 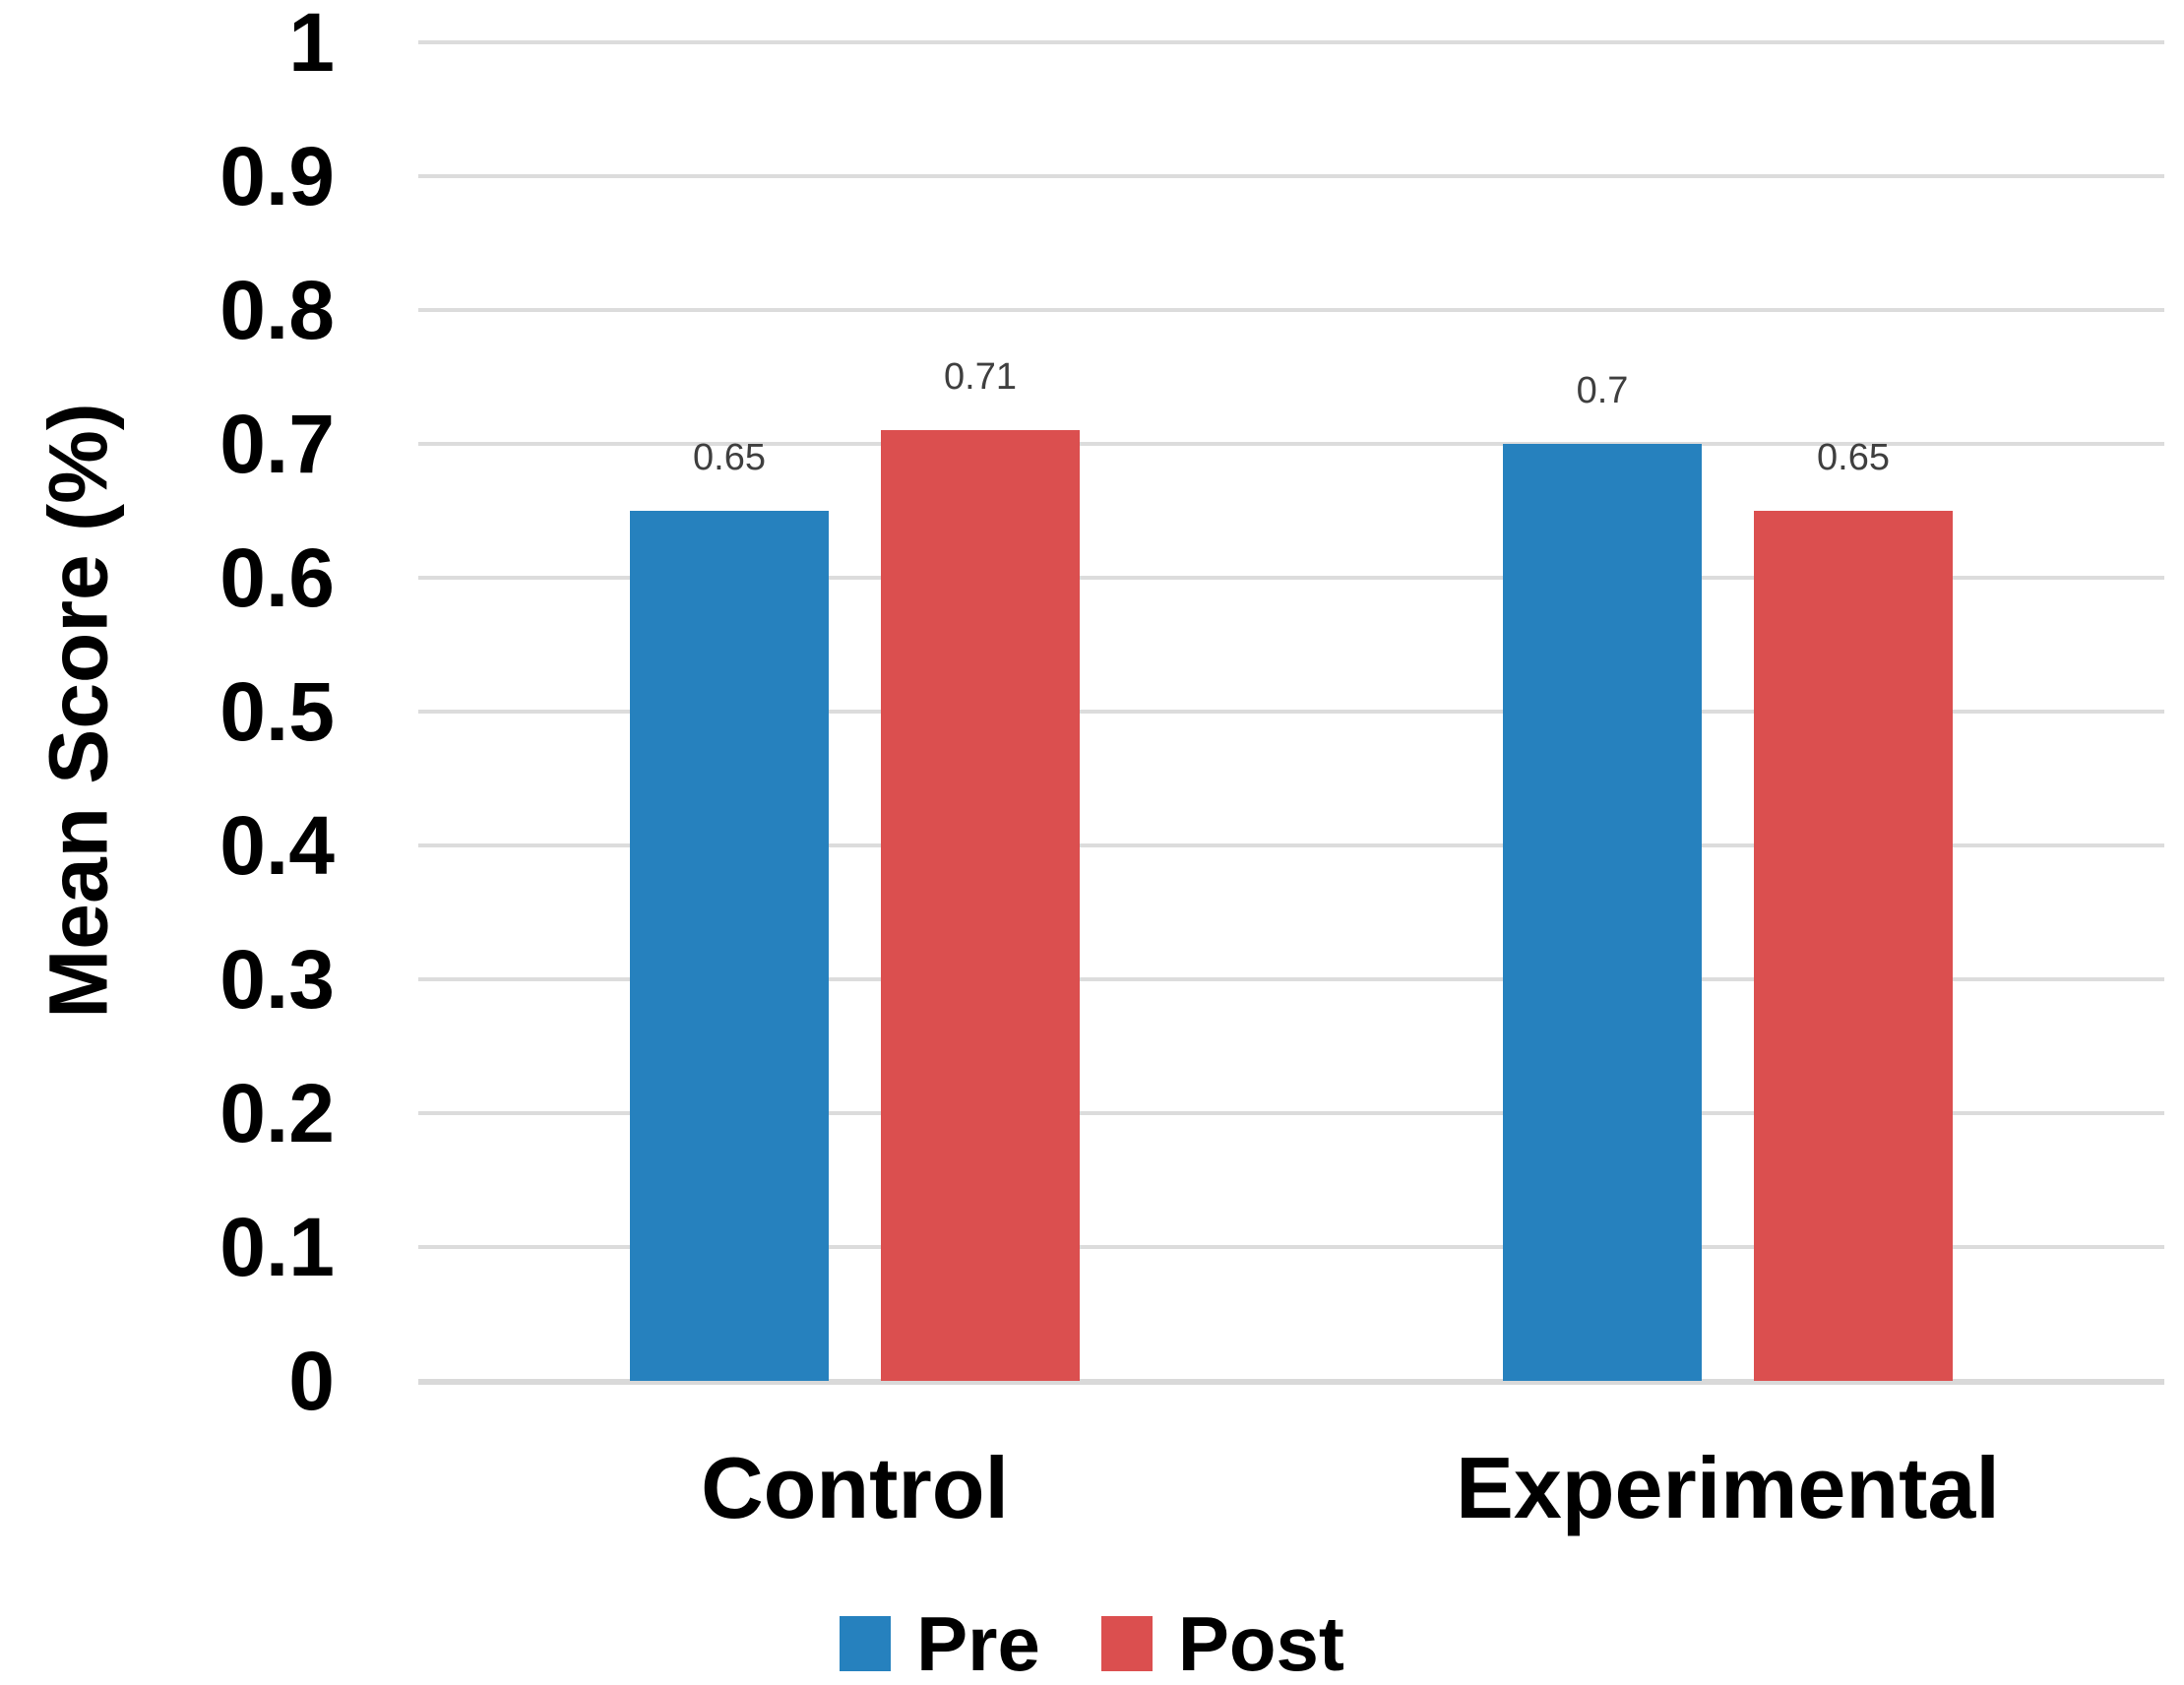 I want to click on bar-experimental-post, so click(x=1853, y=946).